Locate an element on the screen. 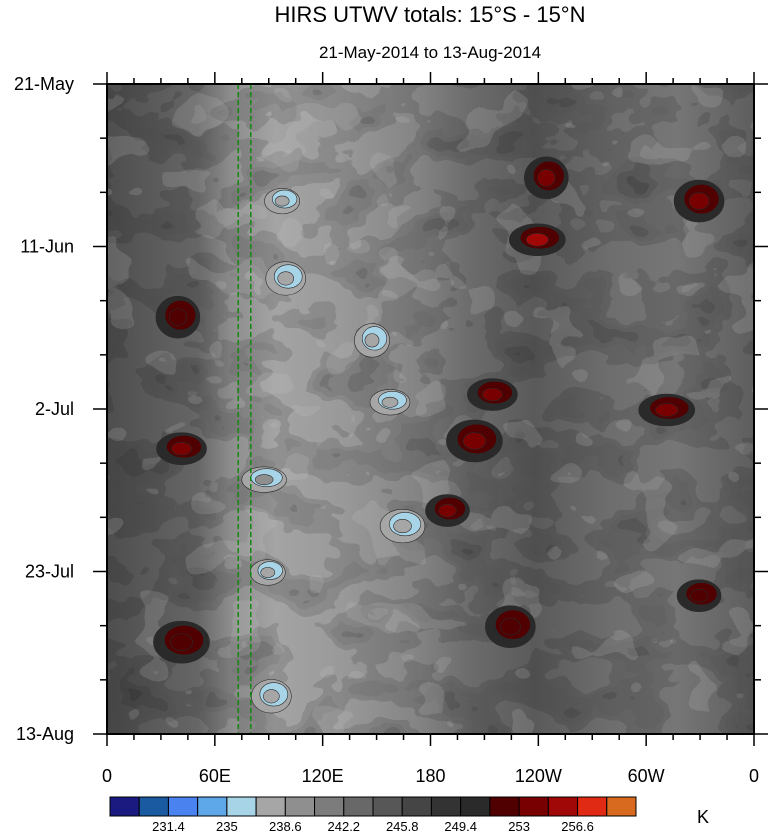 The width and height of the screenshot is (774, 834). colorbar-label: 245.8 is located at coordinates (402, 826).